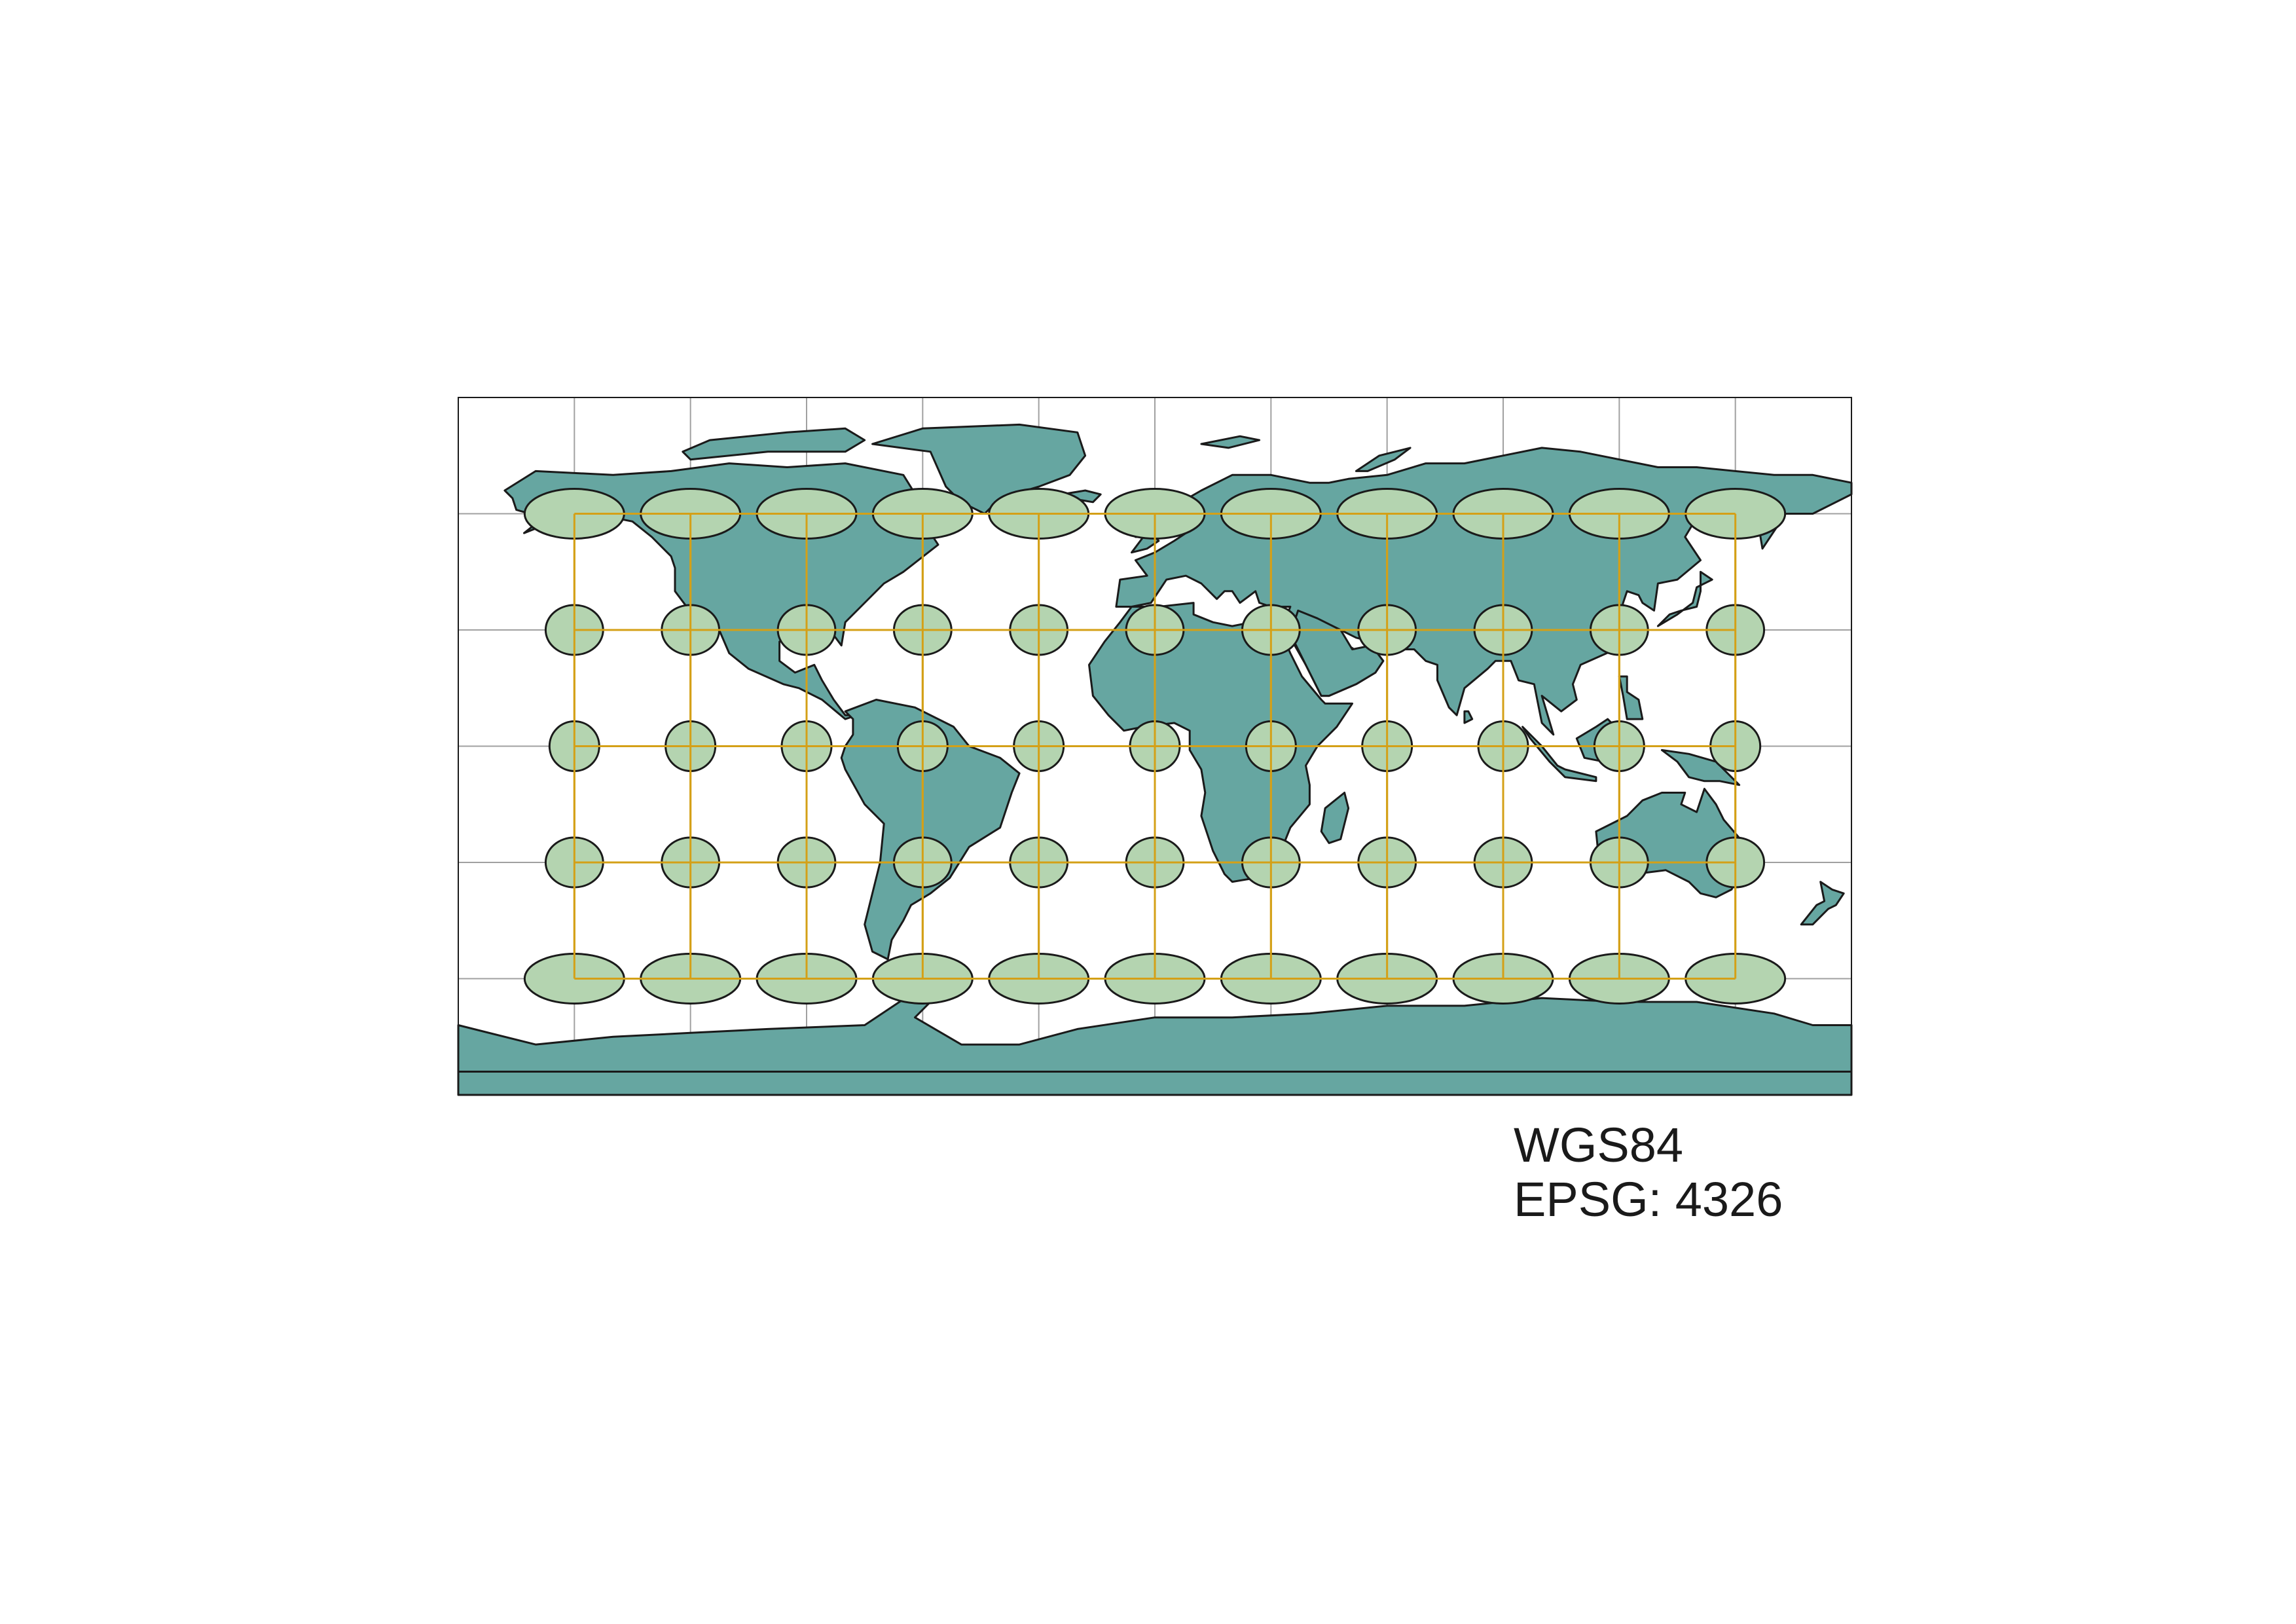 This screenshot has width=2296, height=1624. What do you see at coordinates (1337, 653) in the screenshot?
I see `land-arabia-fill` at bounding box center [1337, 653].